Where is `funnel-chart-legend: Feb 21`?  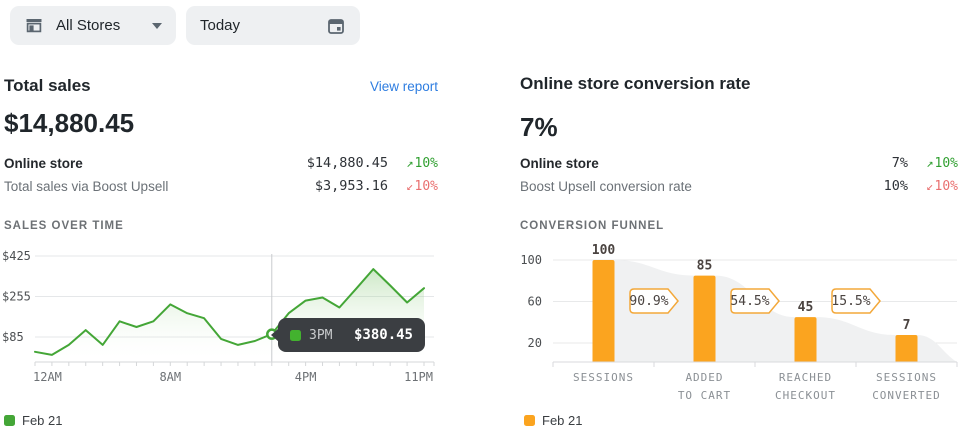
funnel-chart-legend: Feb 21 is located at coordinates (553, 420).